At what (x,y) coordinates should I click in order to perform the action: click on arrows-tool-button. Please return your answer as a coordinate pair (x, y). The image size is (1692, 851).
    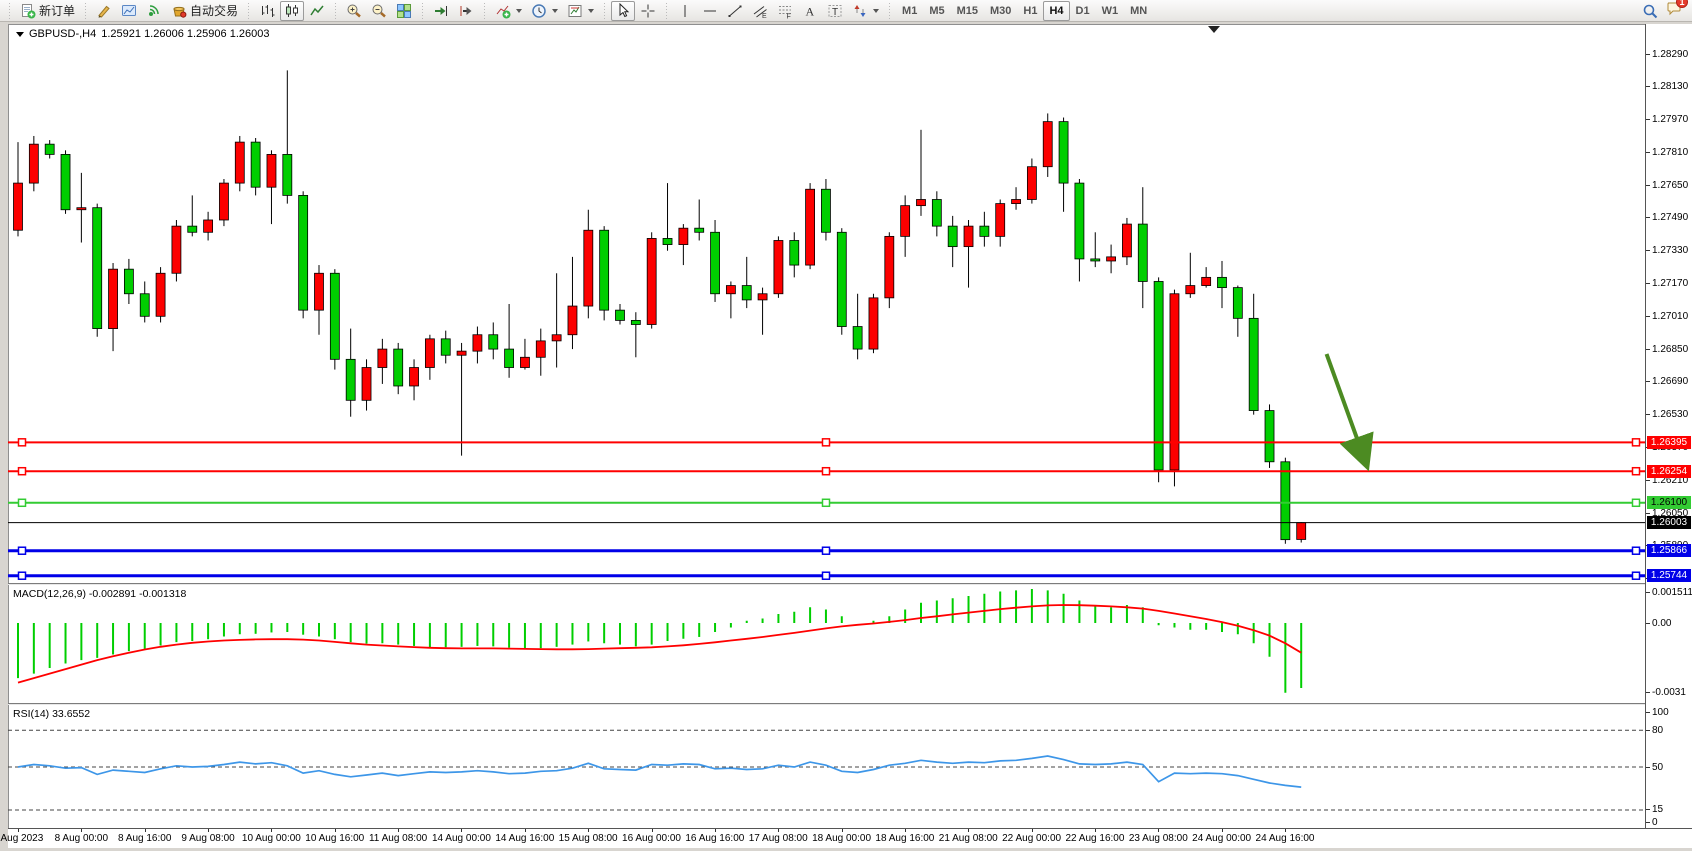
    Looking at the image, I should click on (865, 11).